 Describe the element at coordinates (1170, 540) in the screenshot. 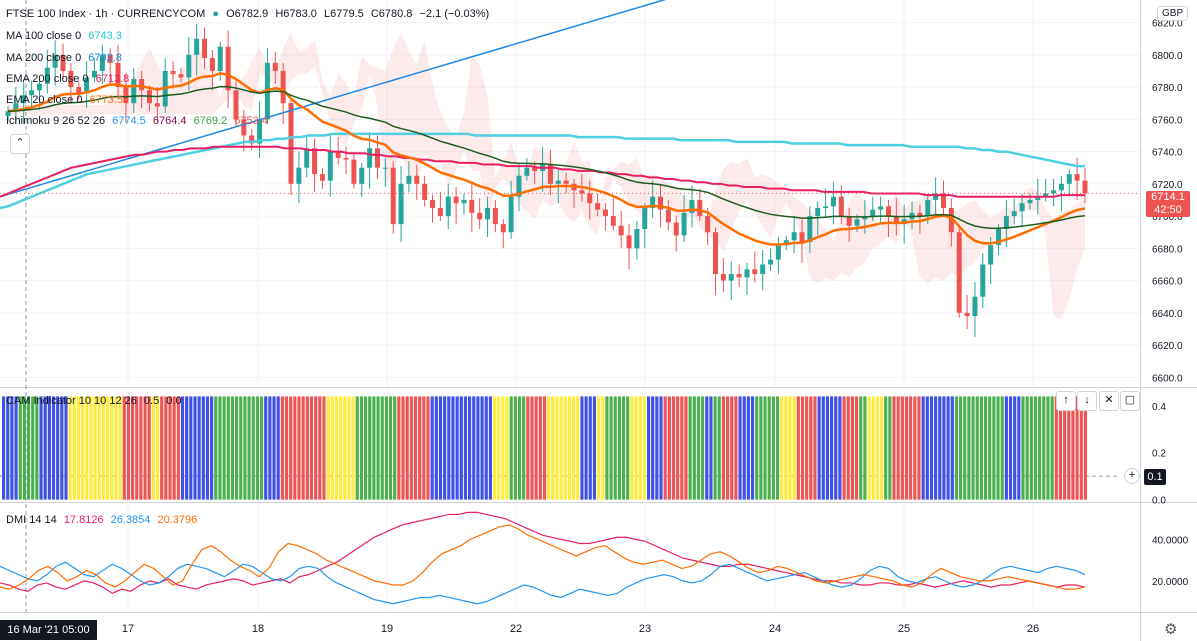

I see `y-tick-label: 40.0000` at that location.